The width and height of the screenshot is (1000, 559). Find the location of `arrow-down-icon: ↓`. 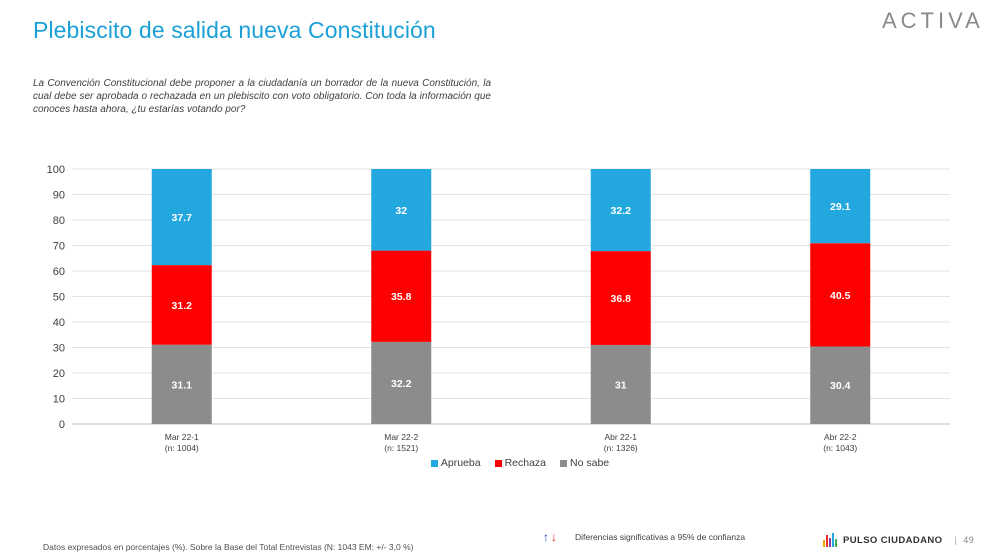

arrow-down-icon: ↓ is located at coordinates (555, 537).